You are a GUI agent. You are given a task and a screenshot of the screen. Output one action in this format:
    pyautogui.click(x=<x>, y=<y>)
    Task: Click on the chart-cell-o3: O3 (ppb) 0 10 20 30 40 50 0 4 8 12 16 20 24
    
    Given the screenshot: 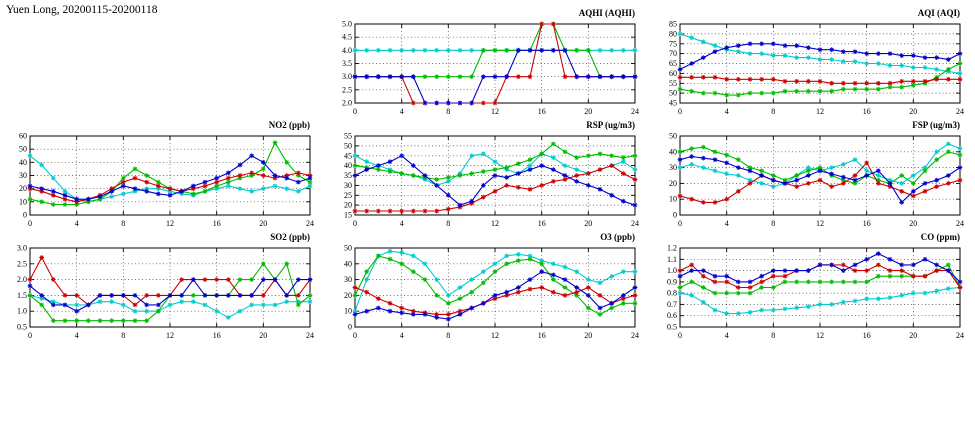 What is the action you would take?
    pyautogui.click(x=487, y=288)
    